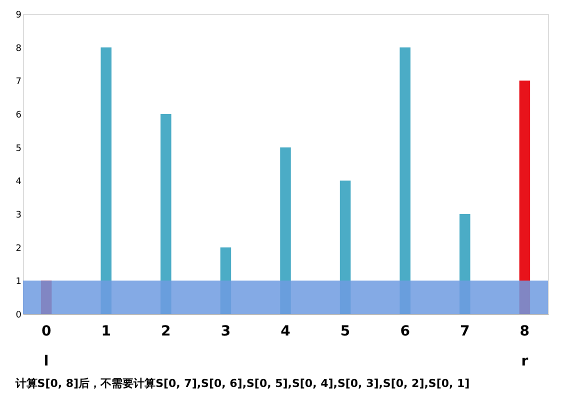  What do you see at coordinates (465, 332) in the screenshot?
I see `x-tick-label: 7` at bounding box center [465, 332].